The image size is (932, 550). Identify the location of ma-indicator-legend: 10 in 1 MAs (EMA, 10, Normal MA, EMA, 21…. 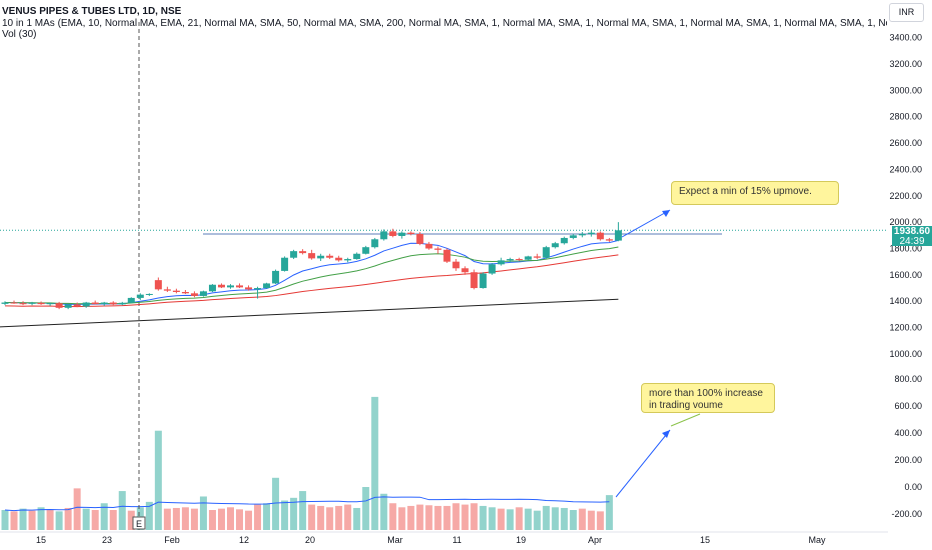
(444, 23).